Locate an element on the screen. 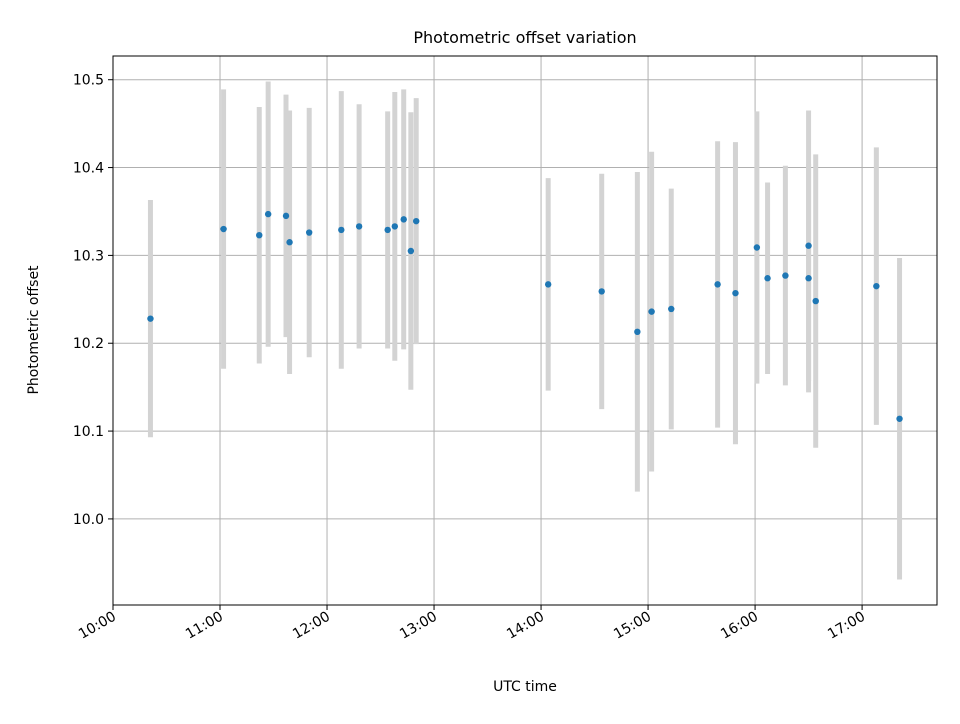 This screenshot has height=724, width=960. x-tick-label: 17:00 is located at coordinates (846, 626).